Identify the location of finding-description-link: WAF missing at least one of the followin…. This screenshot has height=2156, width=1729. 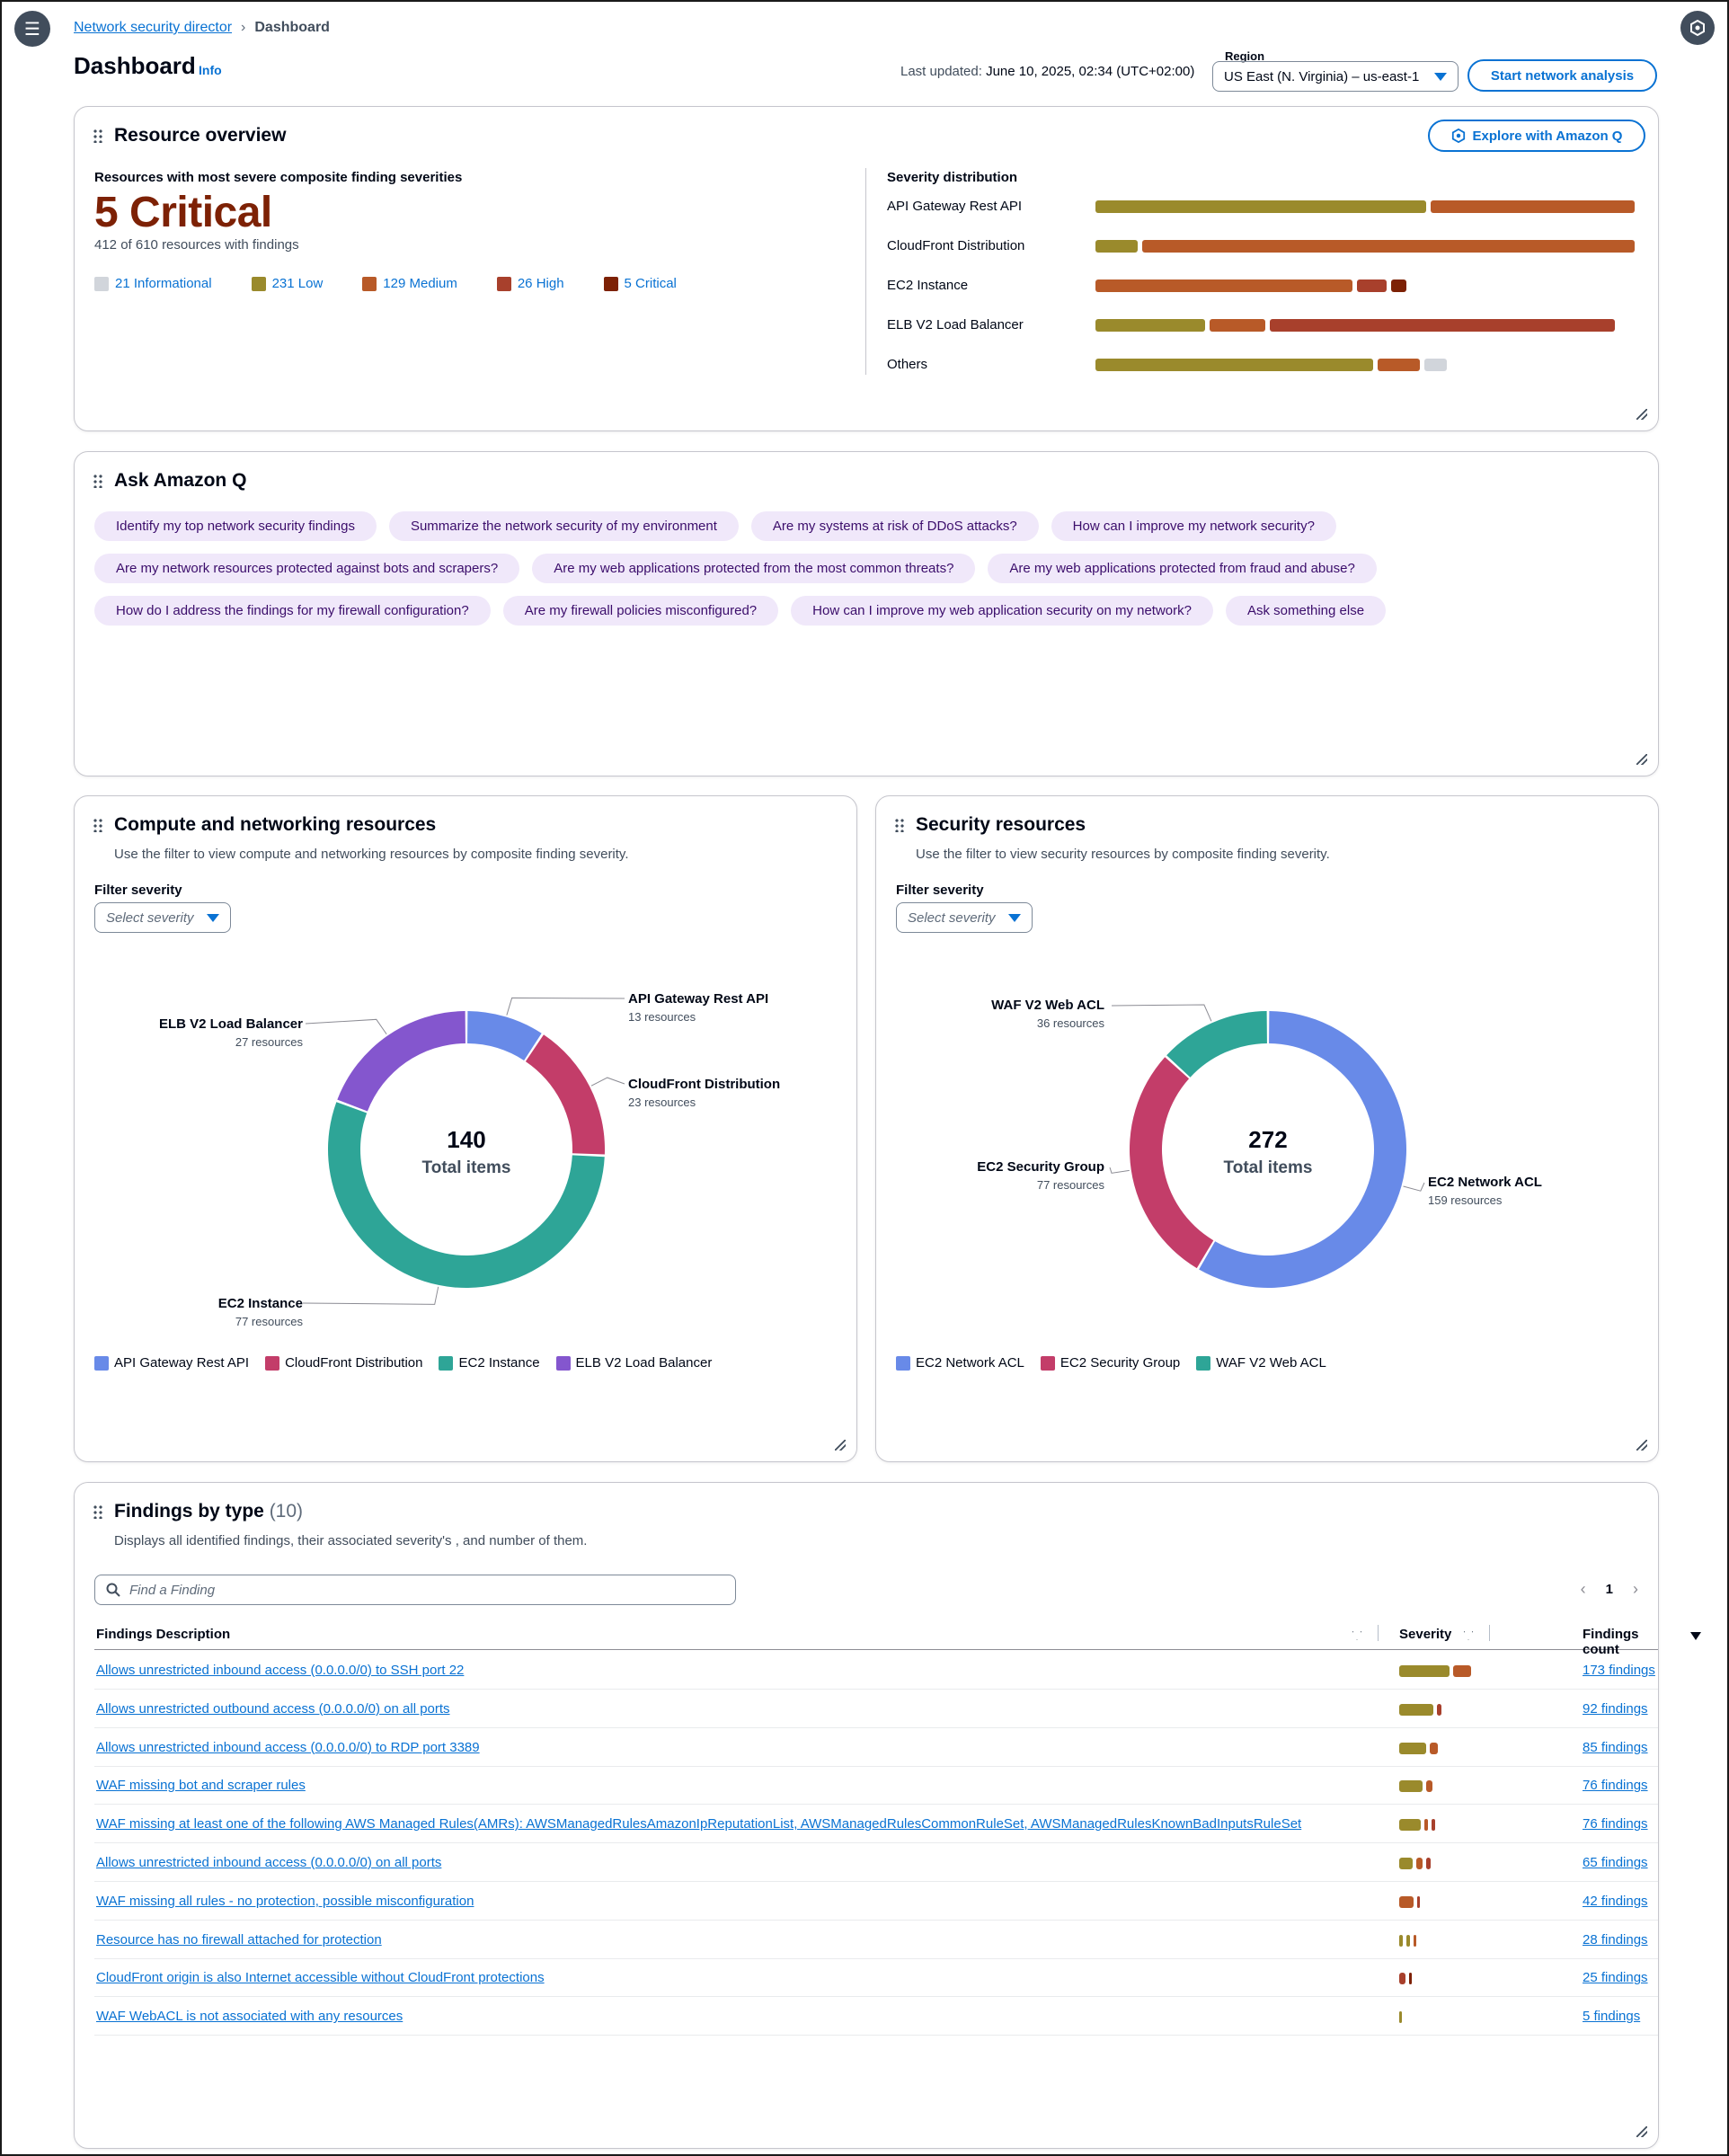
(699, 1824).